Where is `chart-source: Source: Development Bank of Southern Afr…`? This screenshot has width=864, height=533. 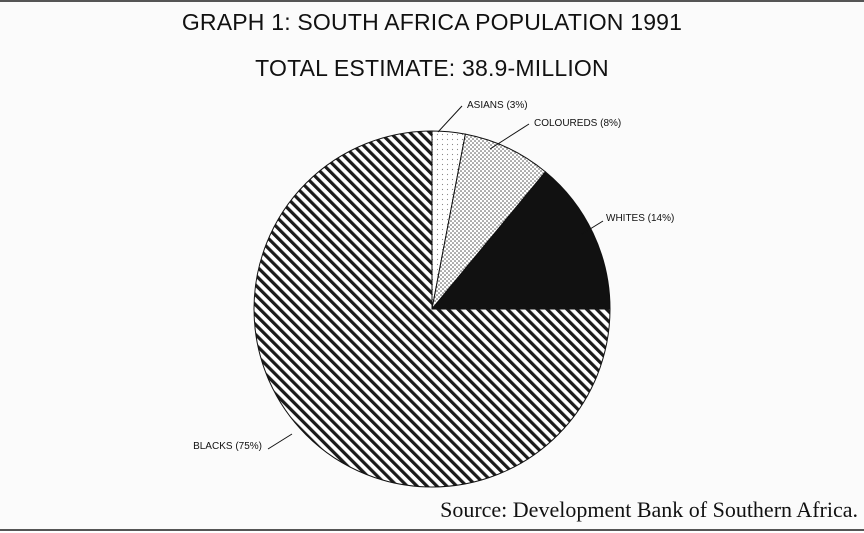
chart-source: Source: Development Bank of Southern Afr… is located at coordinates (649, 509).